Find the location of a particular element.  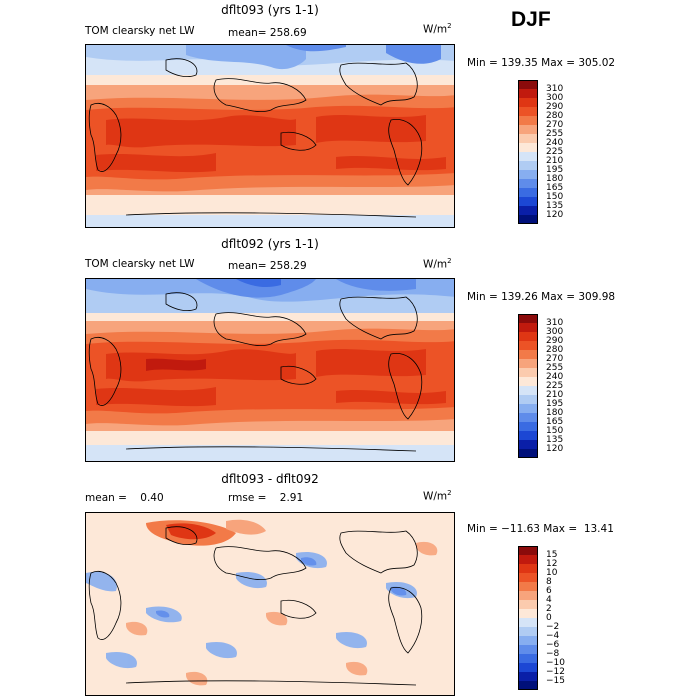

colorbar-tick-label: 4 is located at coordinates (549, 600).